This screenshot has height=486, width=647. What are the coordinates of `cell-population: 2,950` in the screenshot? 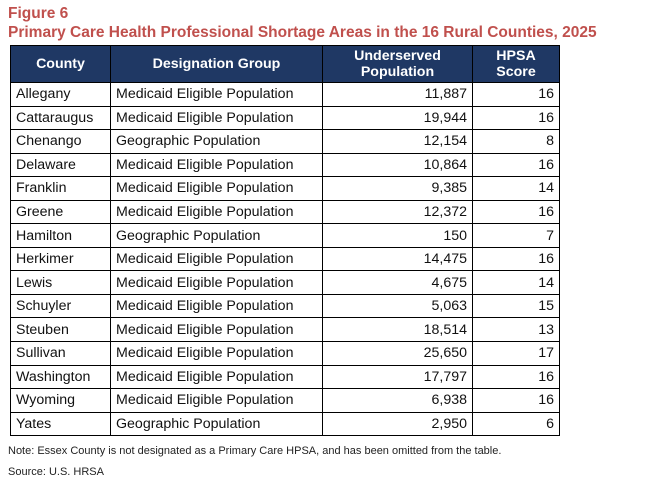 It's located at (397, 424).